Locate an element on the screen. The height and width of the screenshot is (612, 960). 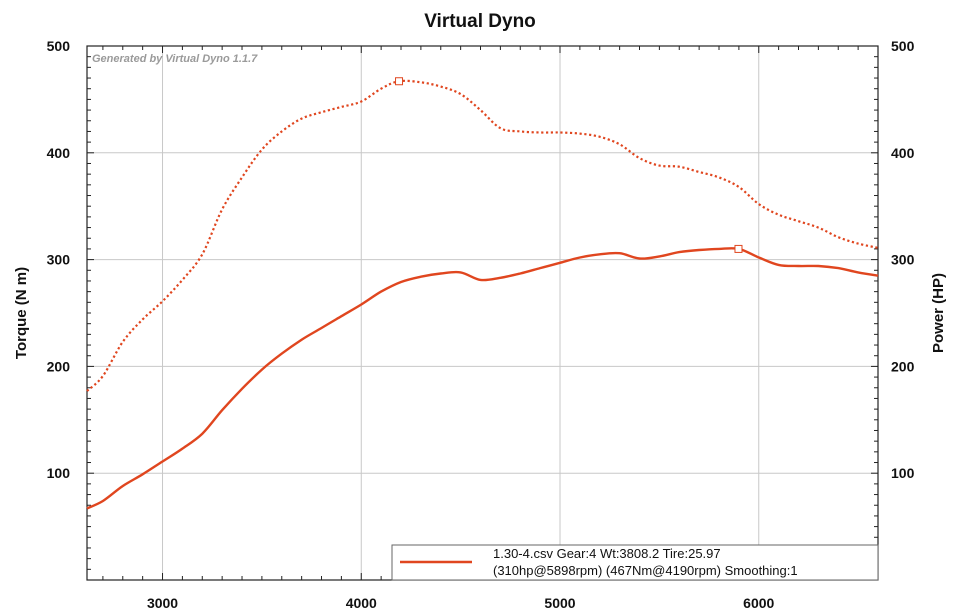
y-left-tick-label: 500 is located at coordinates (59, 46).